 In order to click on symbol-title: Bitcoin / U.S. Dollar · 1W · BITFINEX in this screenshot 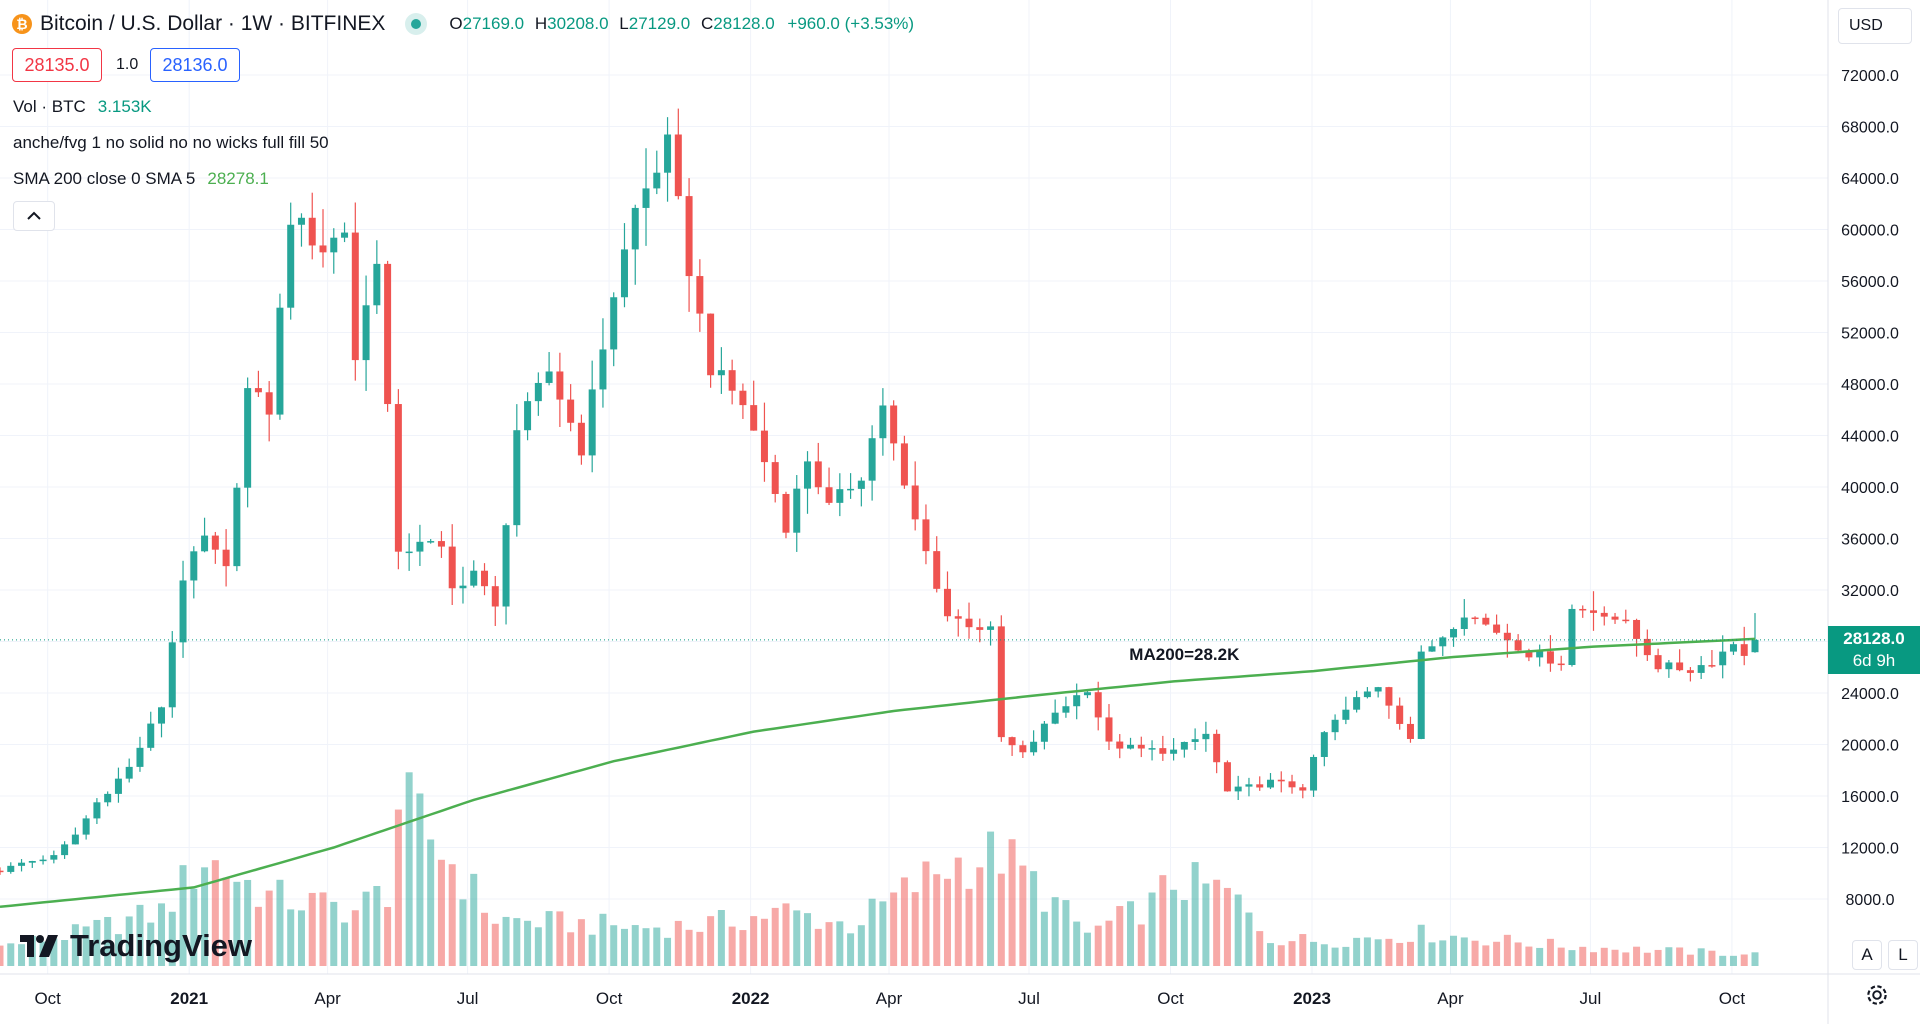, I will do `click(213, 23)`.